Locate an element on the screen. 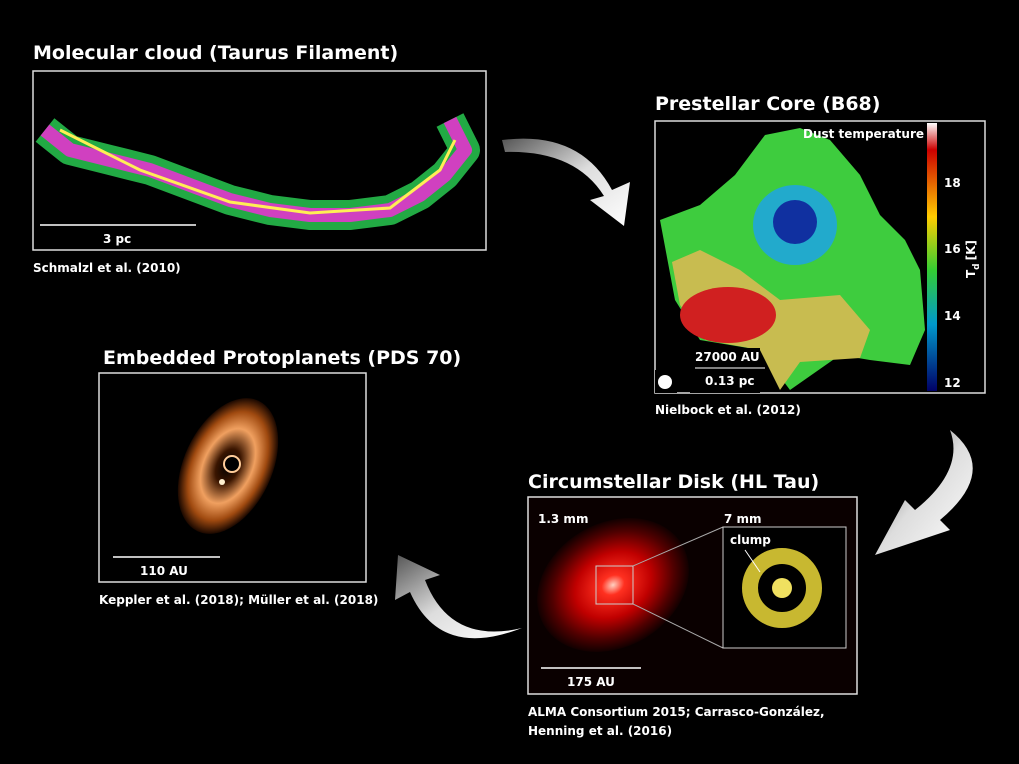 The image size is (1019, 764). panel-title: Prestellar Core (B68) is located at coordinates (767, 104).